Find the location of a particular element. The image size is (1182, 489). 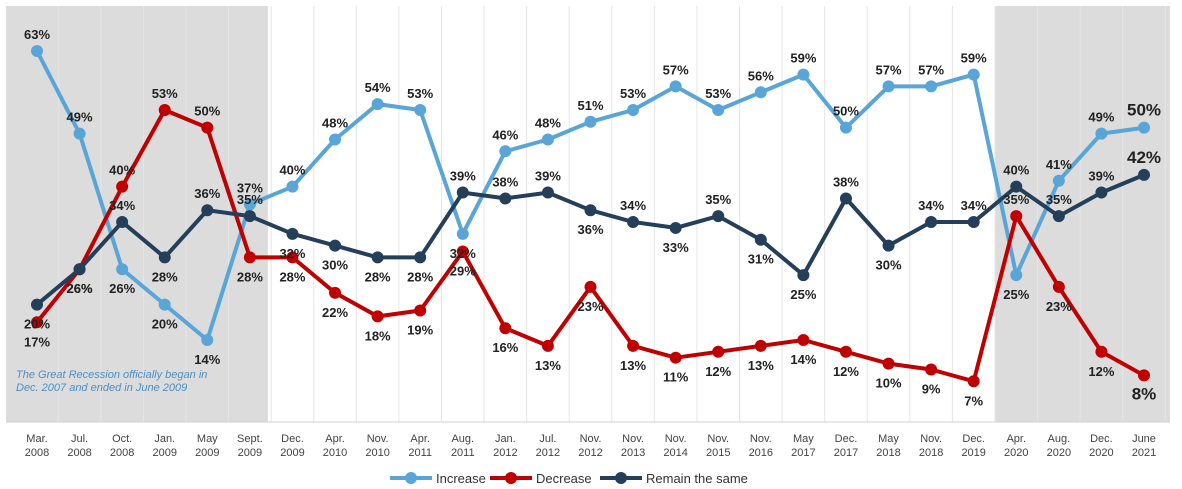

x-tick-label: Dec. 2009 is located at coordinates (292, 446).